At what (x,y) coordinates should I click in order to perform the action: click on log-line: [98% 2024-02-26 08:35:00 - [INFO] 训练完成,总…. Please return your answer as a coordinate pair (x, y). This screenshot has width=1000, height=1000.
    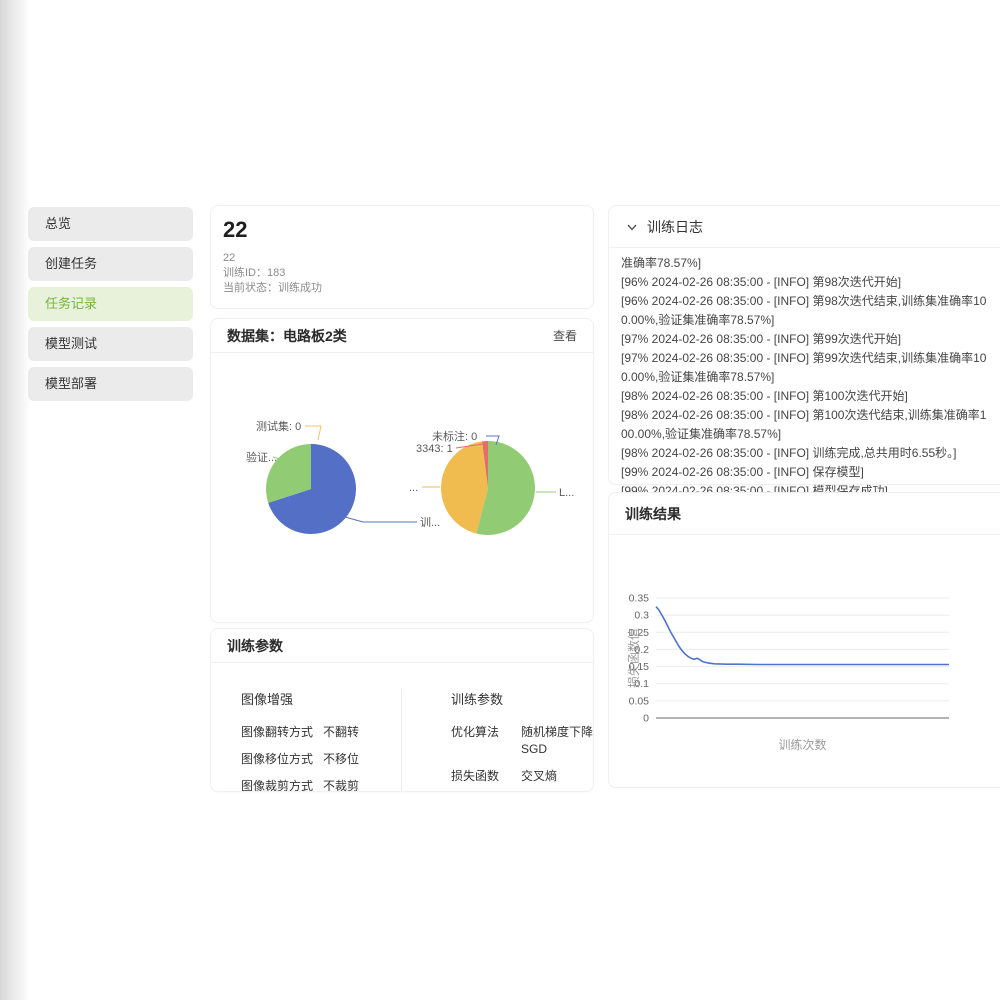
    Looking at the image, I should click on (789, 453).